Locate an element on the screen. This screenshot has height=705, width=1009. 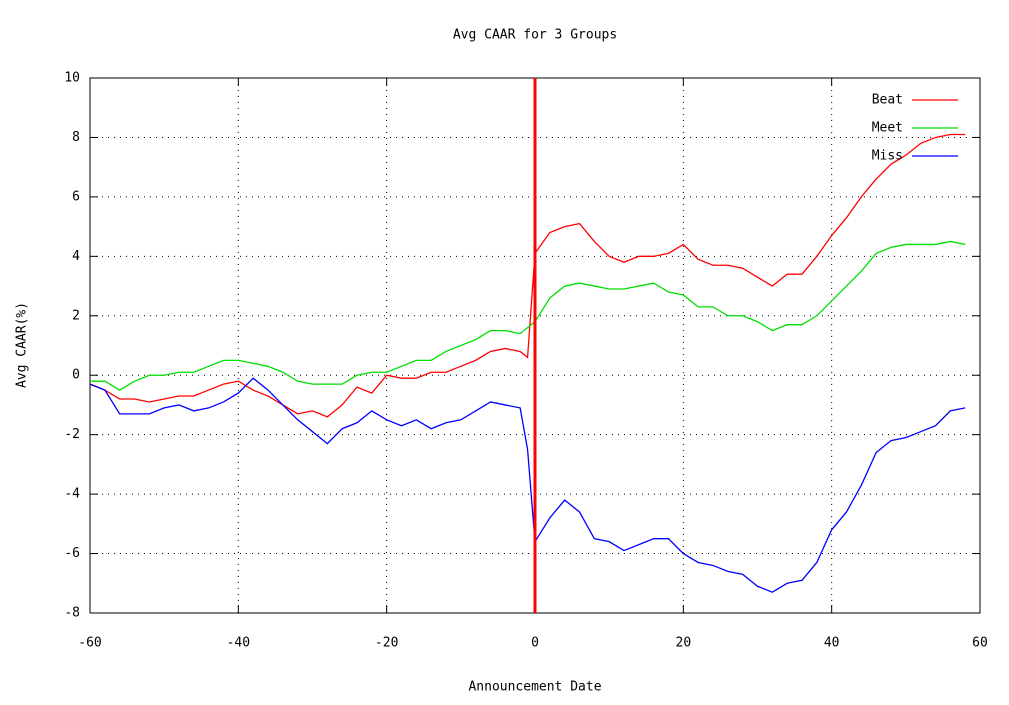
y-tick-label: 0 is located at coordinates (76, 375).